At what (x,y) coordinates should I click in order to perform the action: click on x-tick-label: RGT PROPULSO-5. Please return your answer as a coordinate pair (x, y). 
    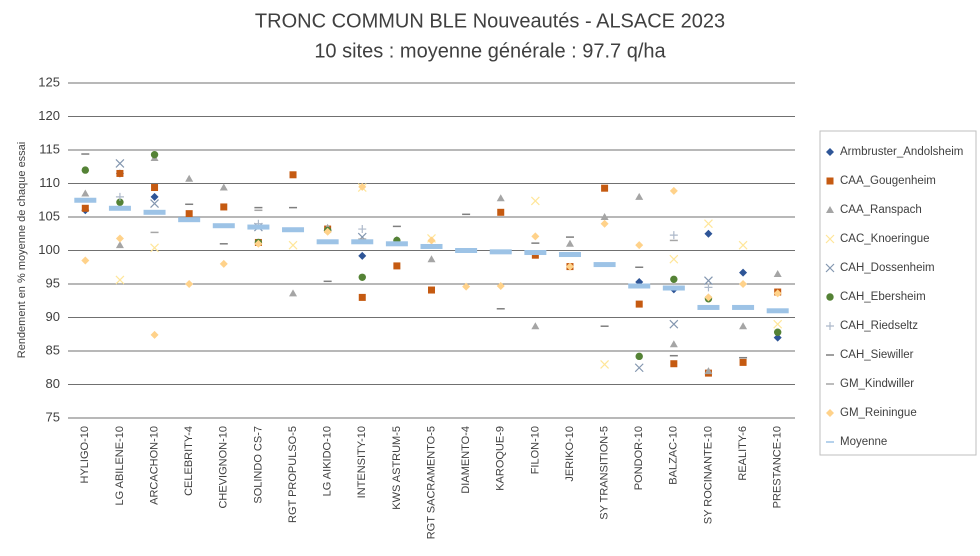
    Looking at the image, I should click on (293, 474).